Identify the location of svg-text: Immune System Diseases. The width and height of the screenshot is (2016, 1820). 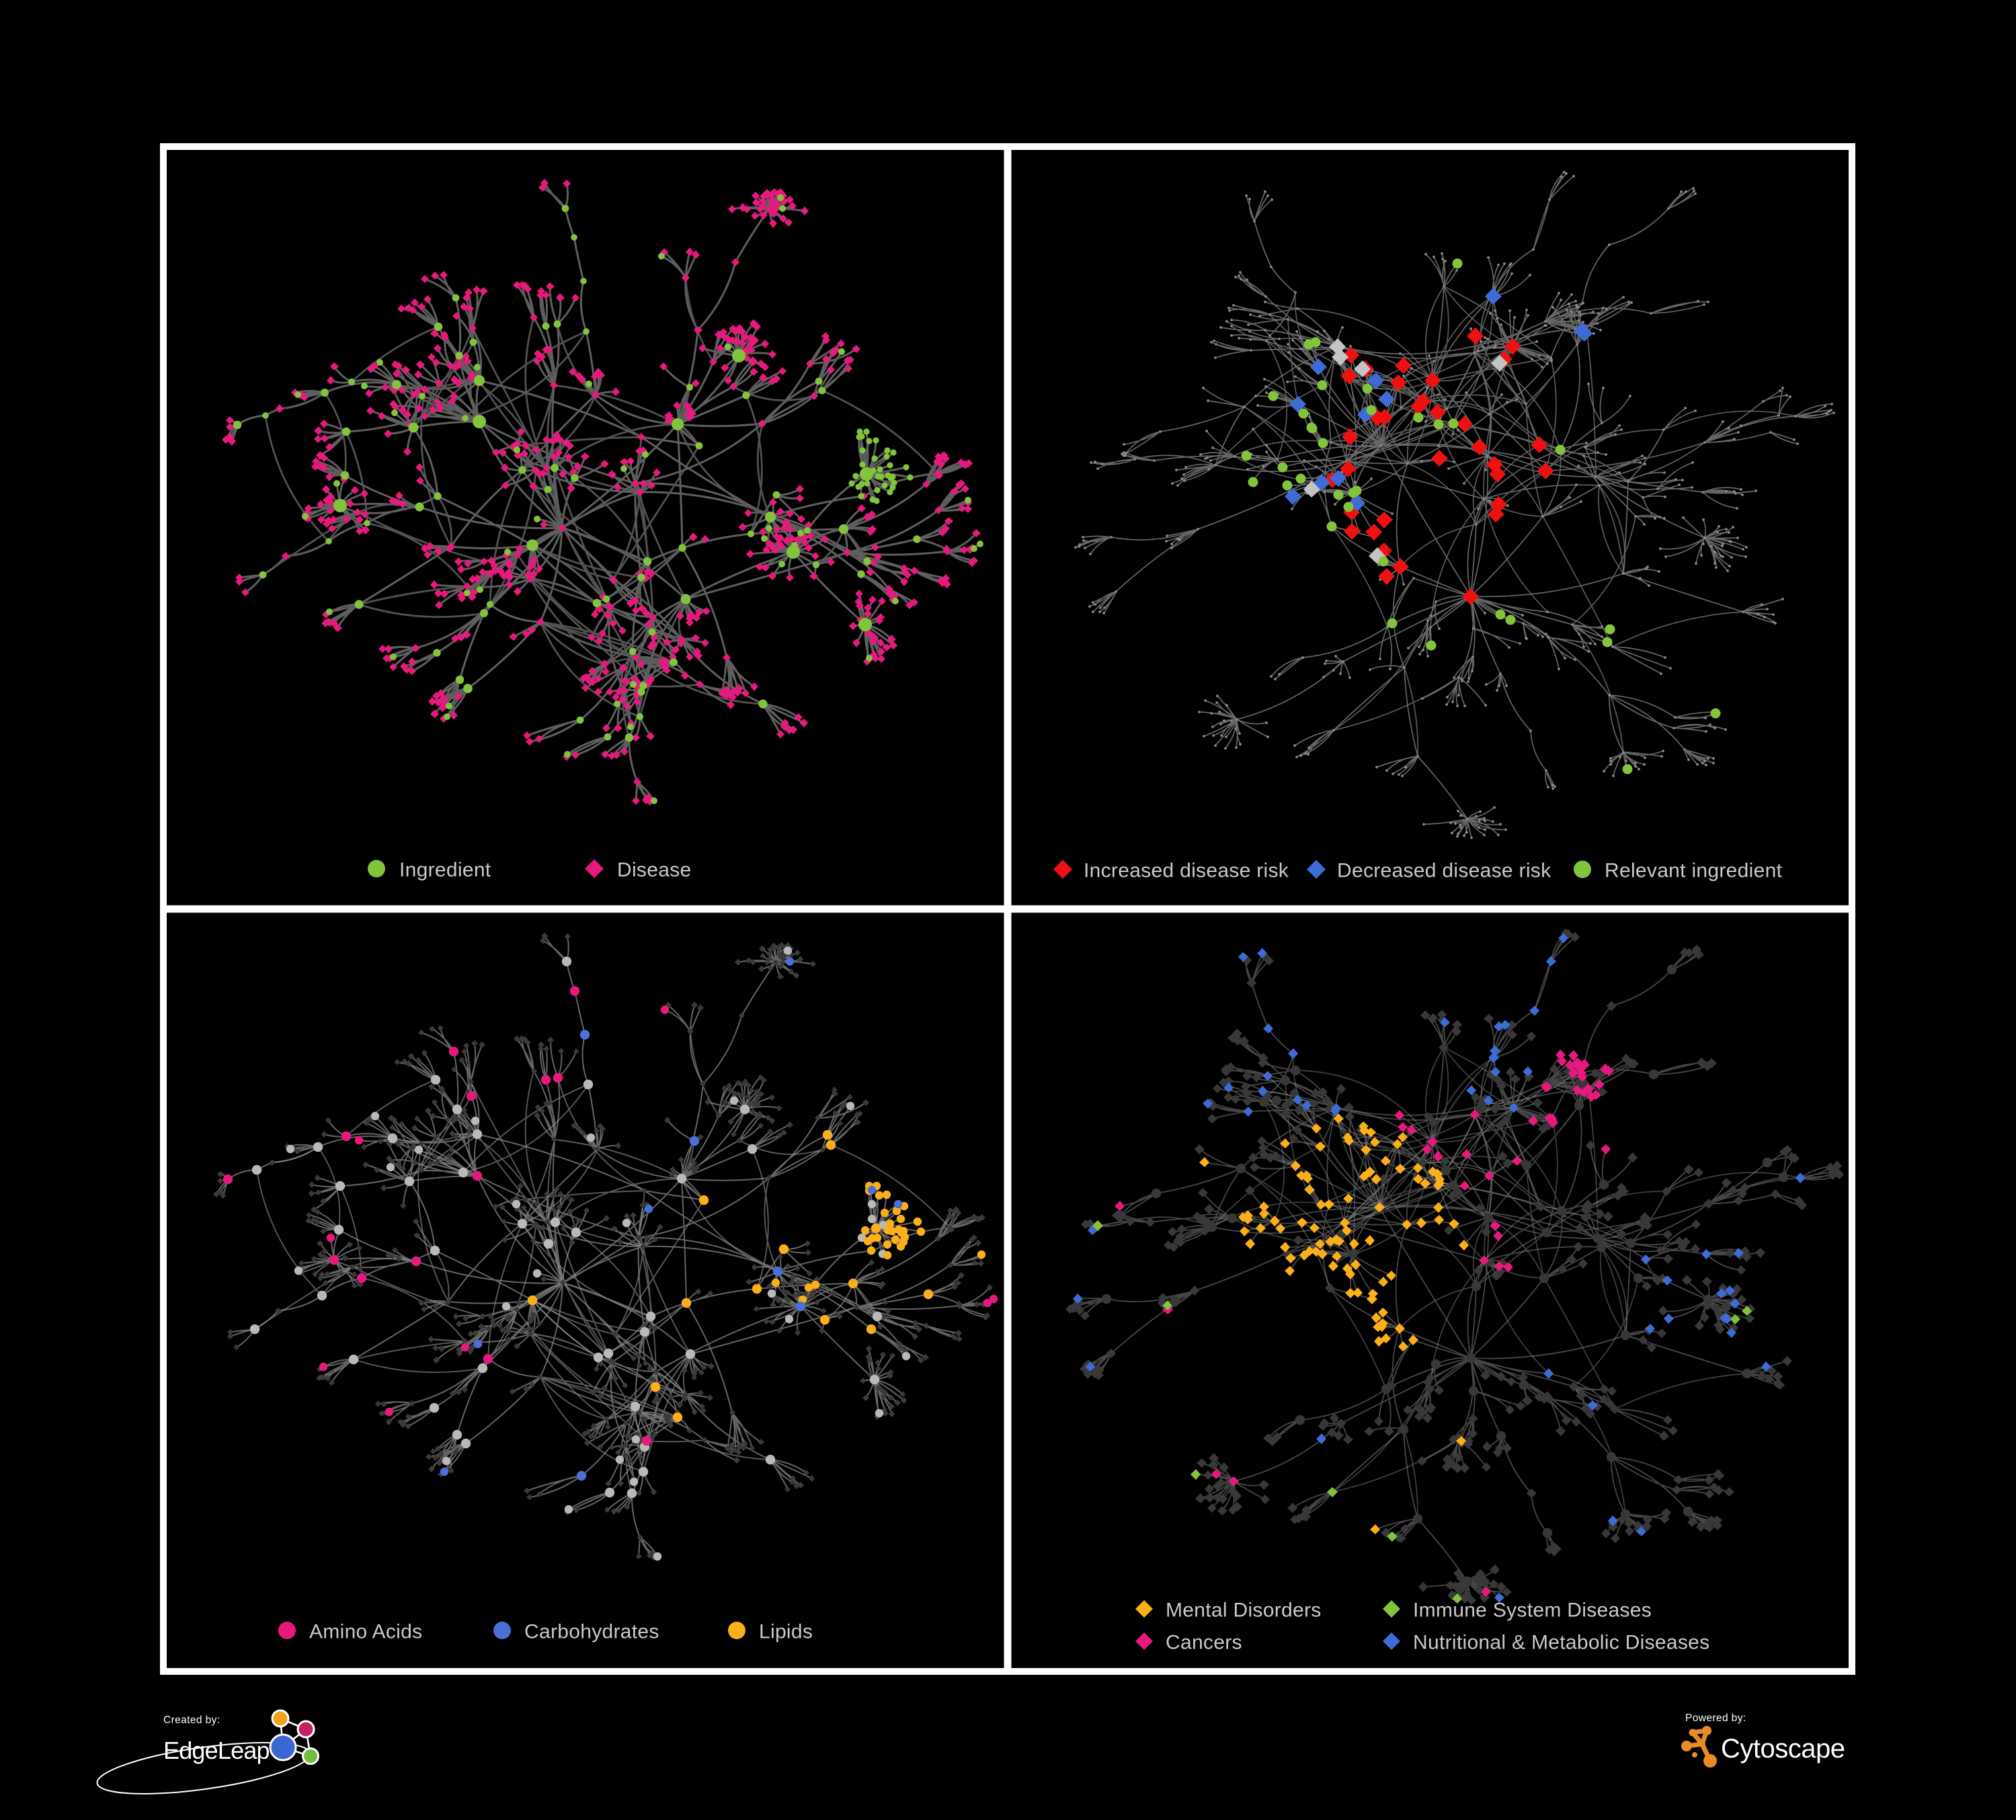
(1532, 1610).